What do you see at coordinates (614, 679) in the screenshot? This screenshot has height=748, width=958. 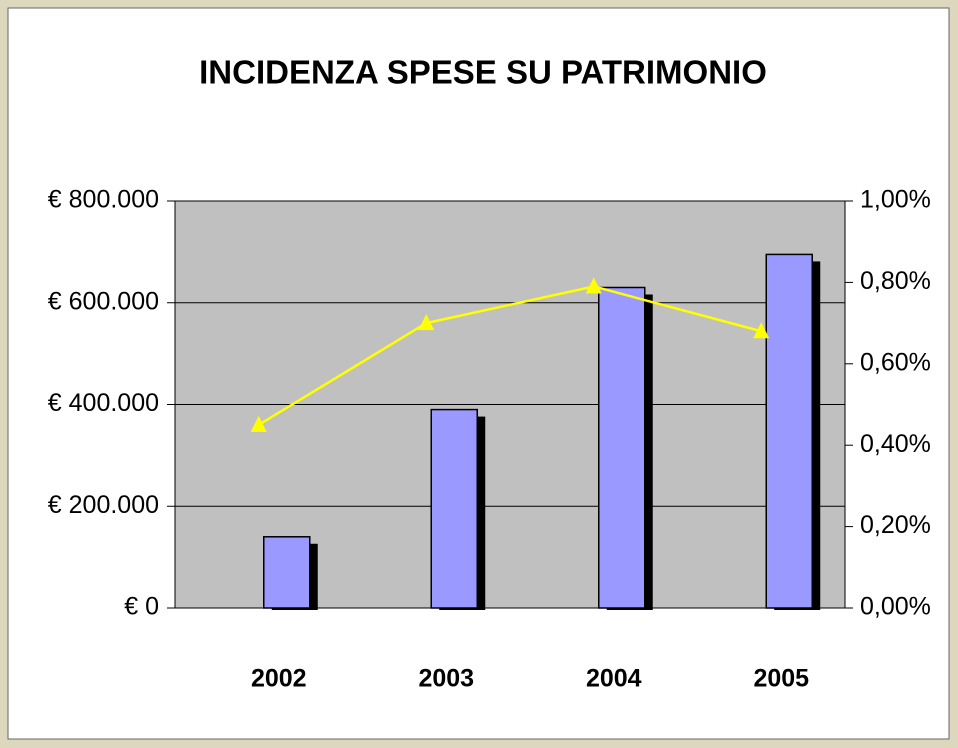 I see `x-tick-label: 2004` at bounding box center [614, 679].